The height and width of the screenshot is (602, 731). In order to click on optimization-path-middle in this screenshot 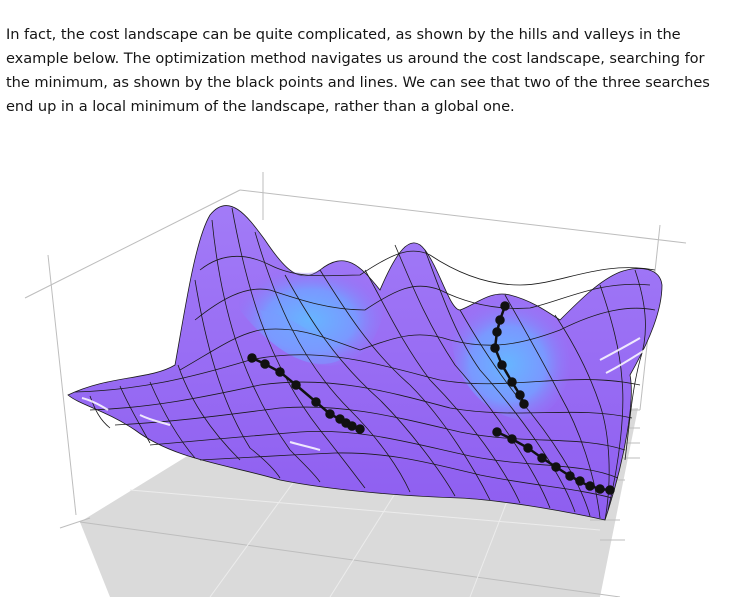, I will do `click(509, 355)`.